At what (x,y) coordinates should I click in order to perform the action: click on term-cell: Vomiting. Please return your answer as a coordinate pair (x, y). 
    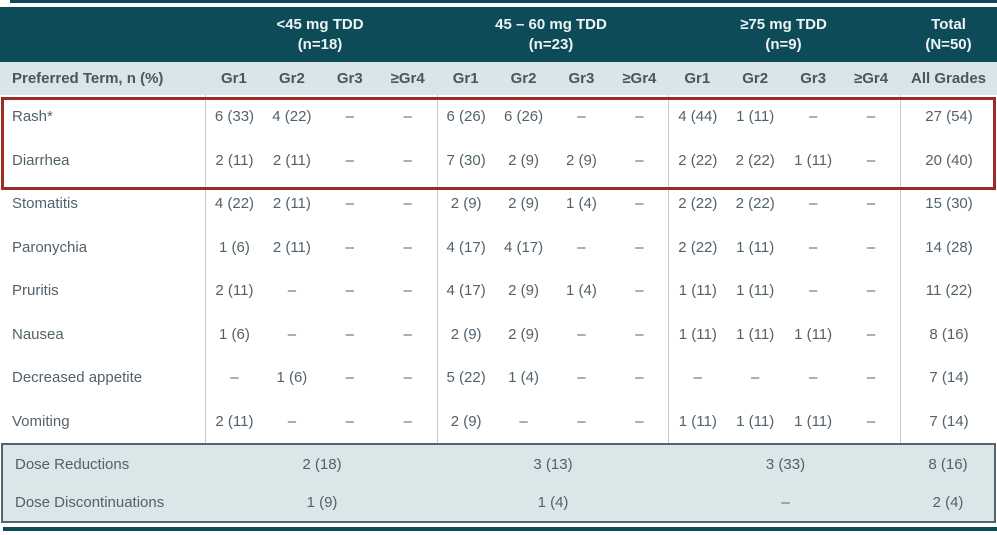
    Looking at the image, I should click on (41, 421).